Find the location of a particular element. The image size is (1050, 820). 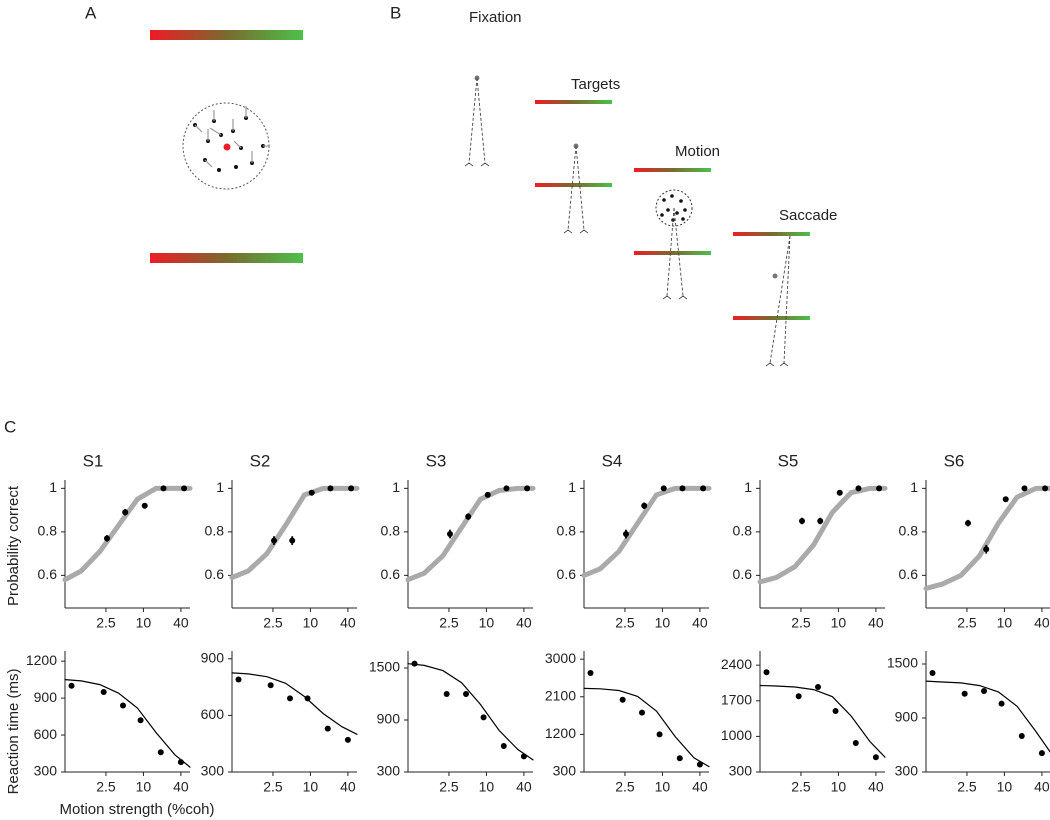

y-tick-label: 600 is located at coordinates (46, 734).